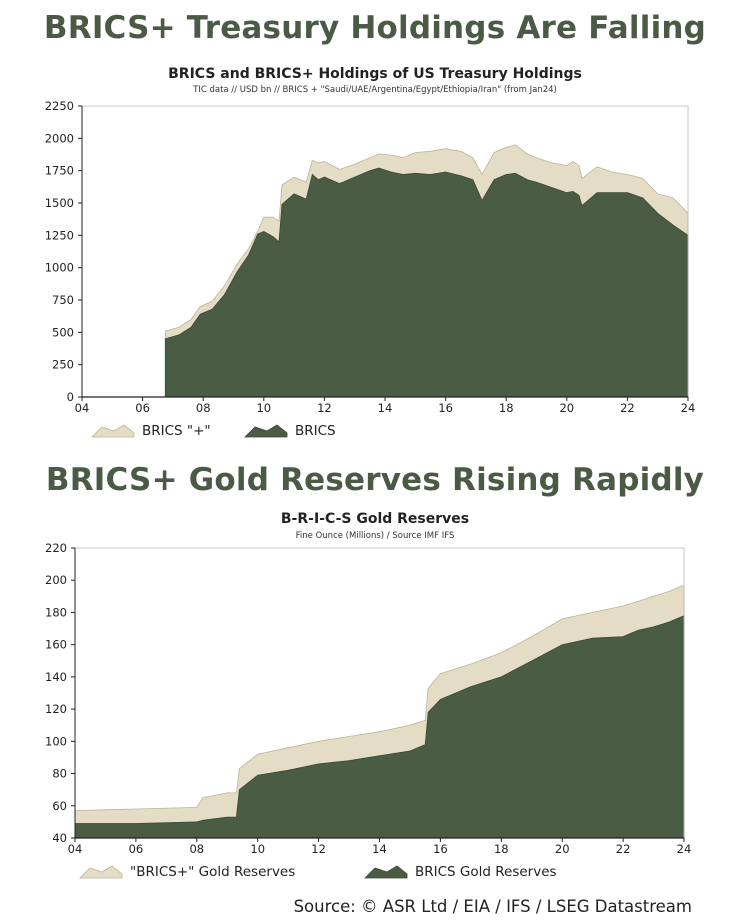 The width and height of the screenshot is (750, 923). I want to click on chart1-y-tick-label: 1500, so click(59, 203).